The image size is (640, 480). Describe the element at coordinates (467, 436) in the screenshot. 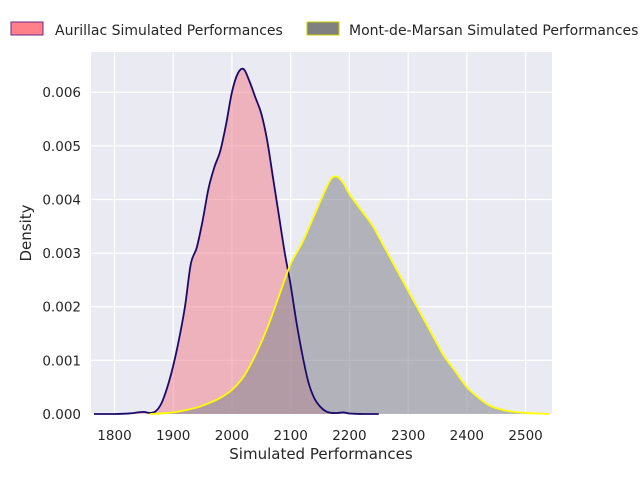

I see `x-tick-label: 2400` at that location.